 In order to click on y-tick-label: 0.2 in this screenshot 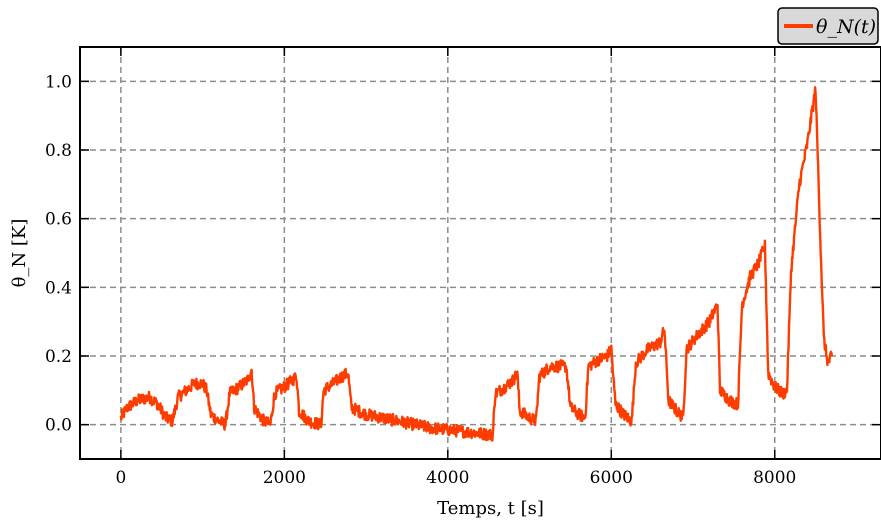, I will do `click(58, 357)`.